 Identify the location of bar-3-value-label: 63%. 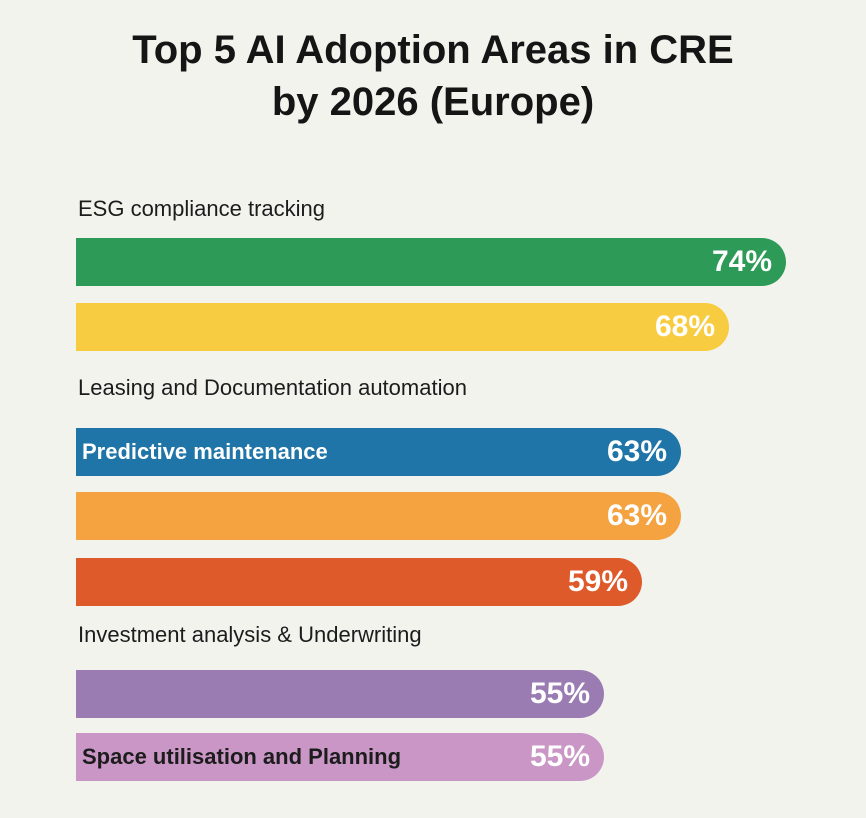
(636, 451).